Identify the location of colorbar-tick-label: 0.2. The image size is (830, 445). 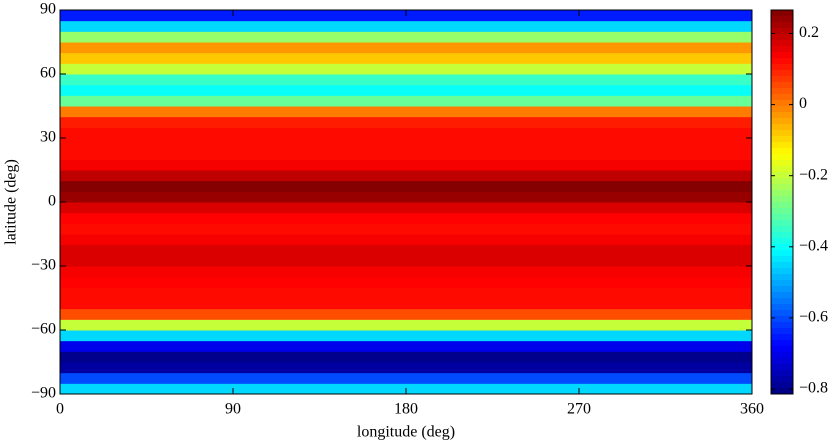
(809, 32).